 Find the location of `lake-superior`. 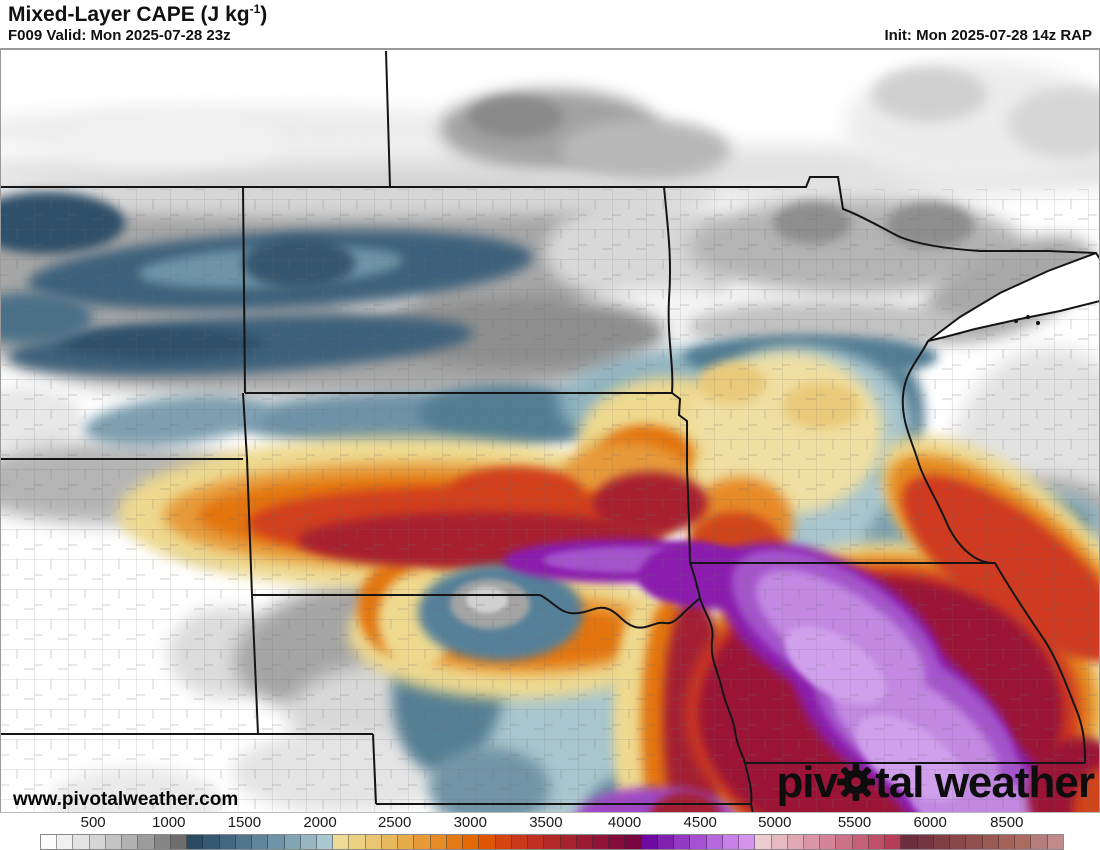

lake-superior is located at coordinates (1013, 296).